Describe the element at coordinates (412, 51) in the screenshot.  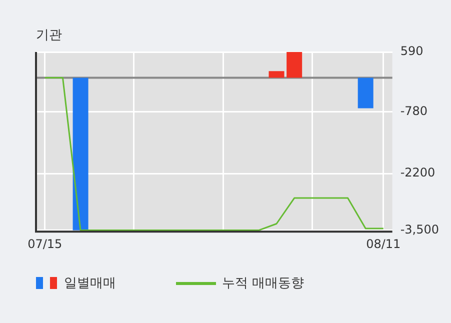
I see `y-tick-label: 590` at that location.